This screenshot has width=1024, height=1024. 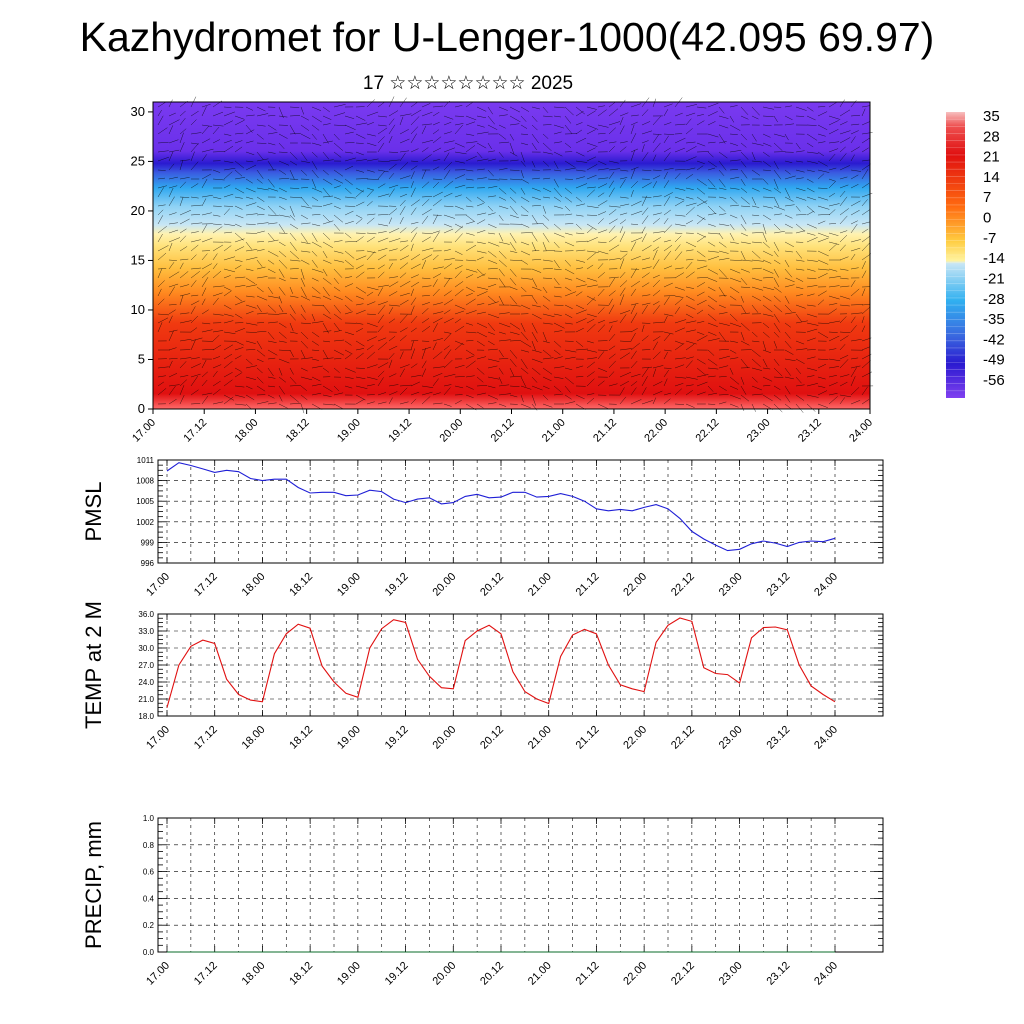 What do you see at coordinates (683, 974) in the screenshot?
I see `precip-xtick-label: 22.12` at bounding box center [683, 974].